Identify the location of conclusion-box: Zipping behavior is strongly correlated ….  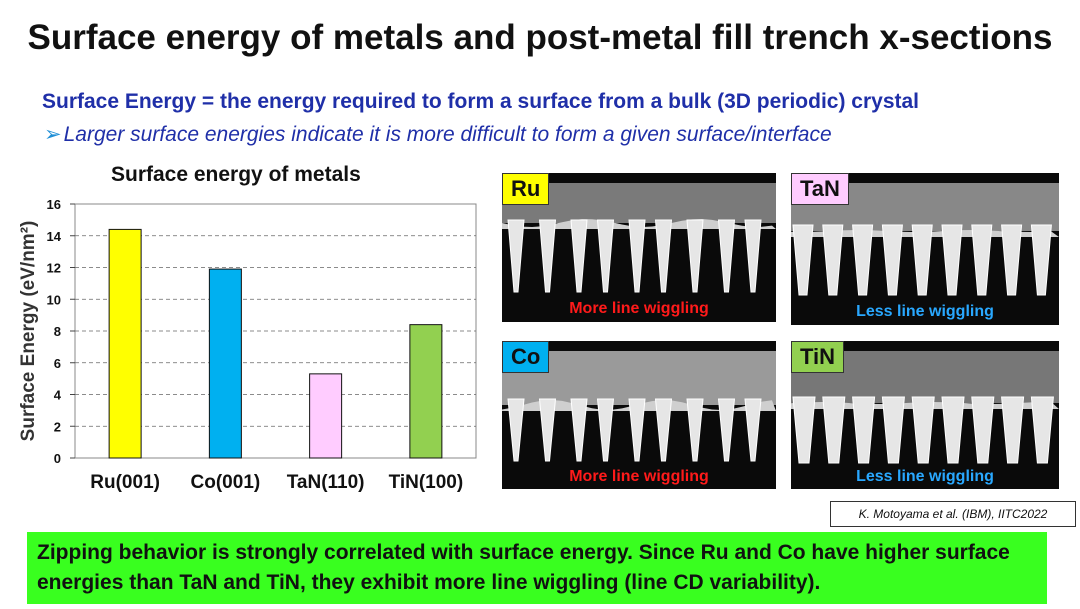
(537, 568).